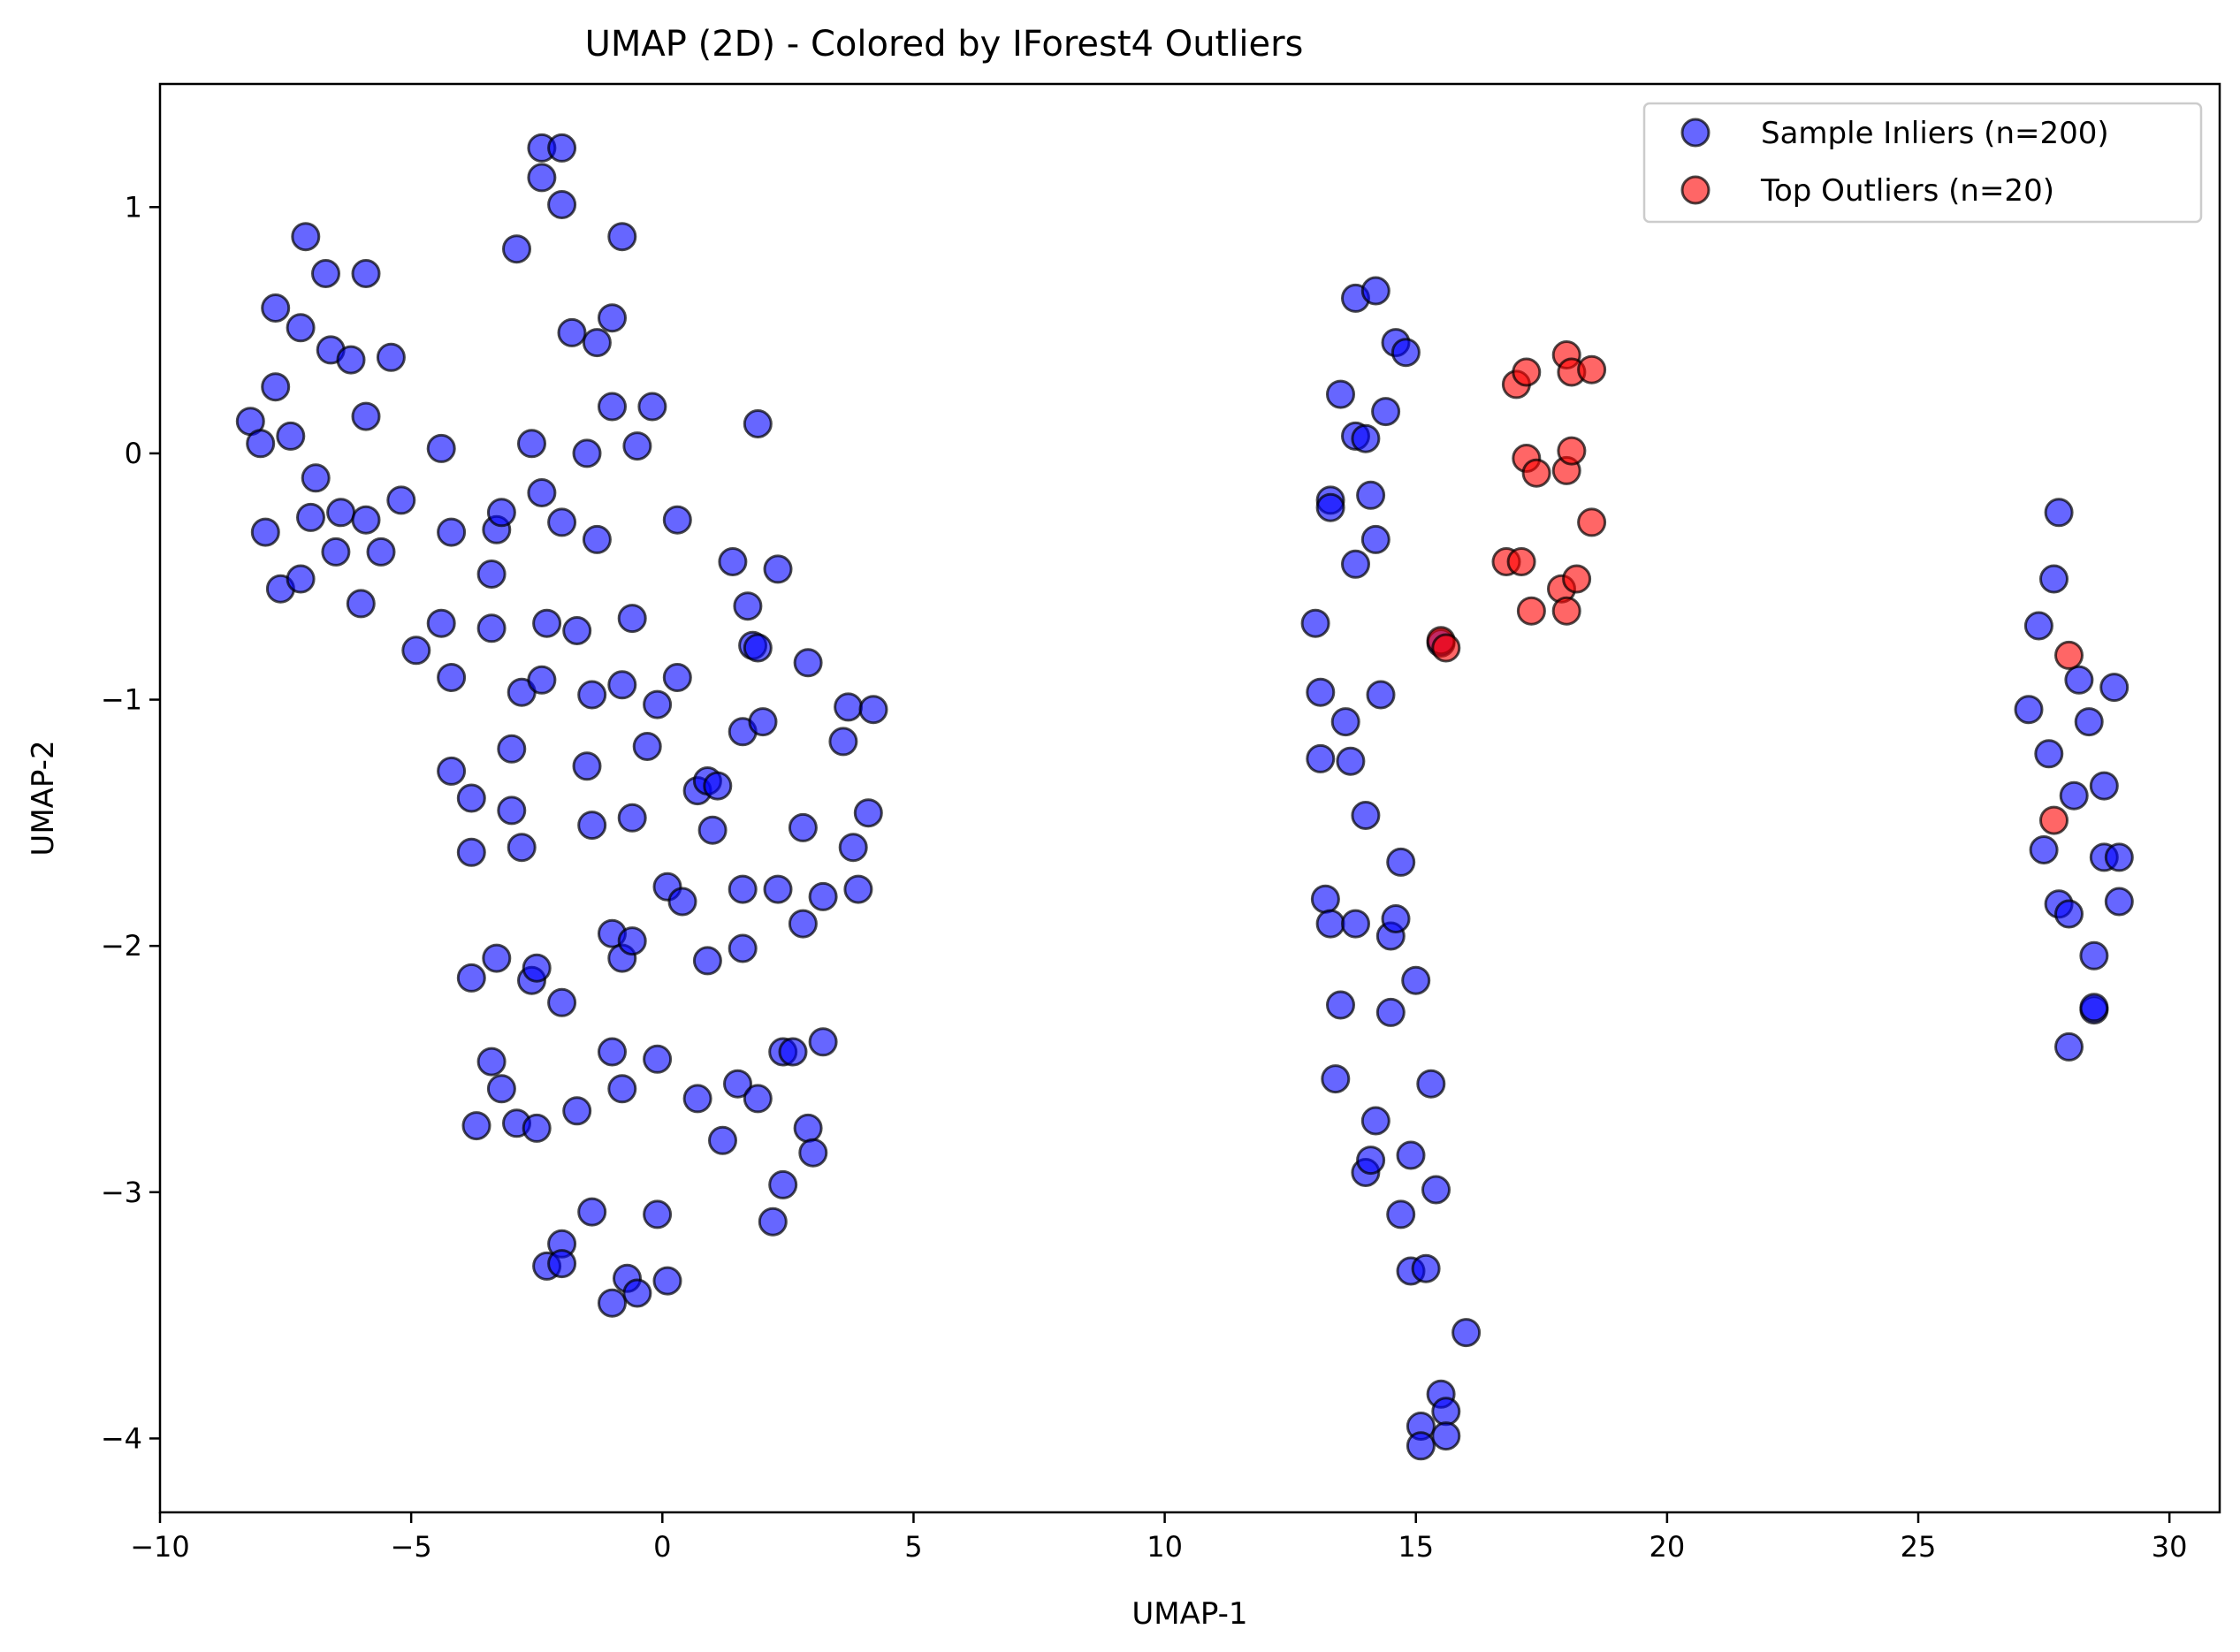  I want to click on x-axis-title: UMAP-1, so click(1189, 1614).